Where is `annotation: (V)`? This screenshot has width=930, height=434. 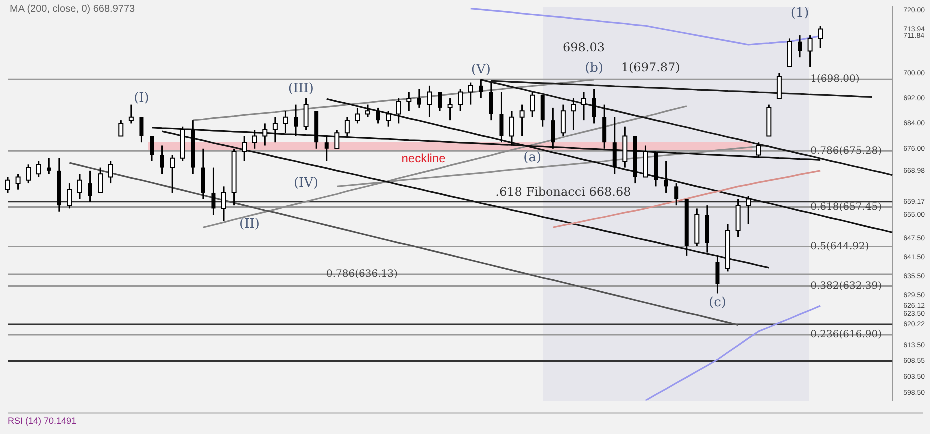
annotation: (V) is located at coordinates (481, 70).